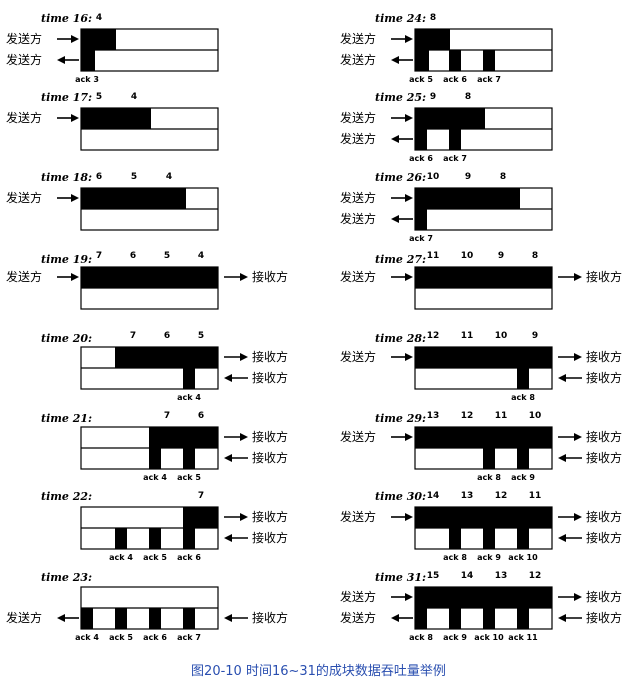 The image size is (637, 689). Describe the element at coordinates (468, 177) in the screenshot. I see `panel-26-segment-number: 9` at that location.